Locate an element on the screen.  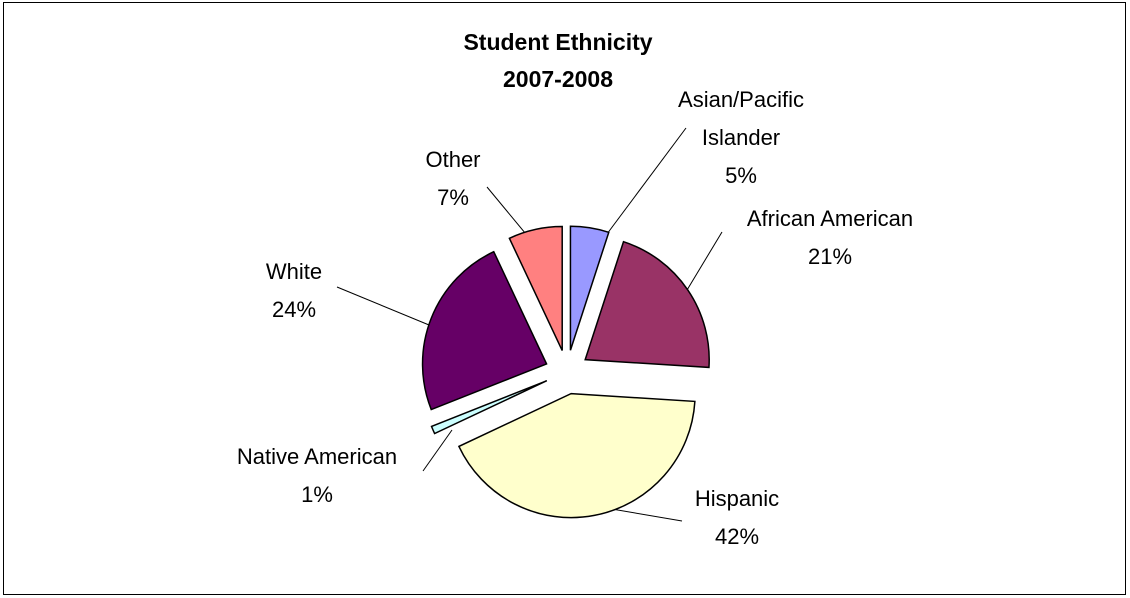
slice-category-label: Islander is located at coordinates (741, 137).